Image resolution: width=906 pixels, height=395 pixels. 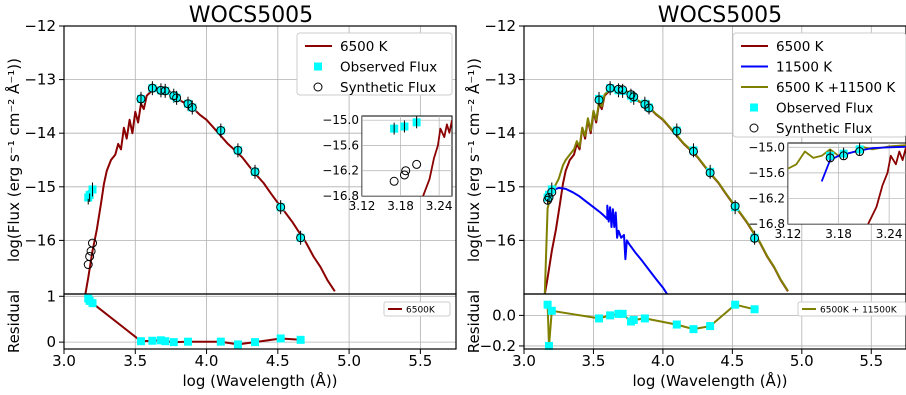 I want to click on series-line-6500-k, so click(x=210, y=190).